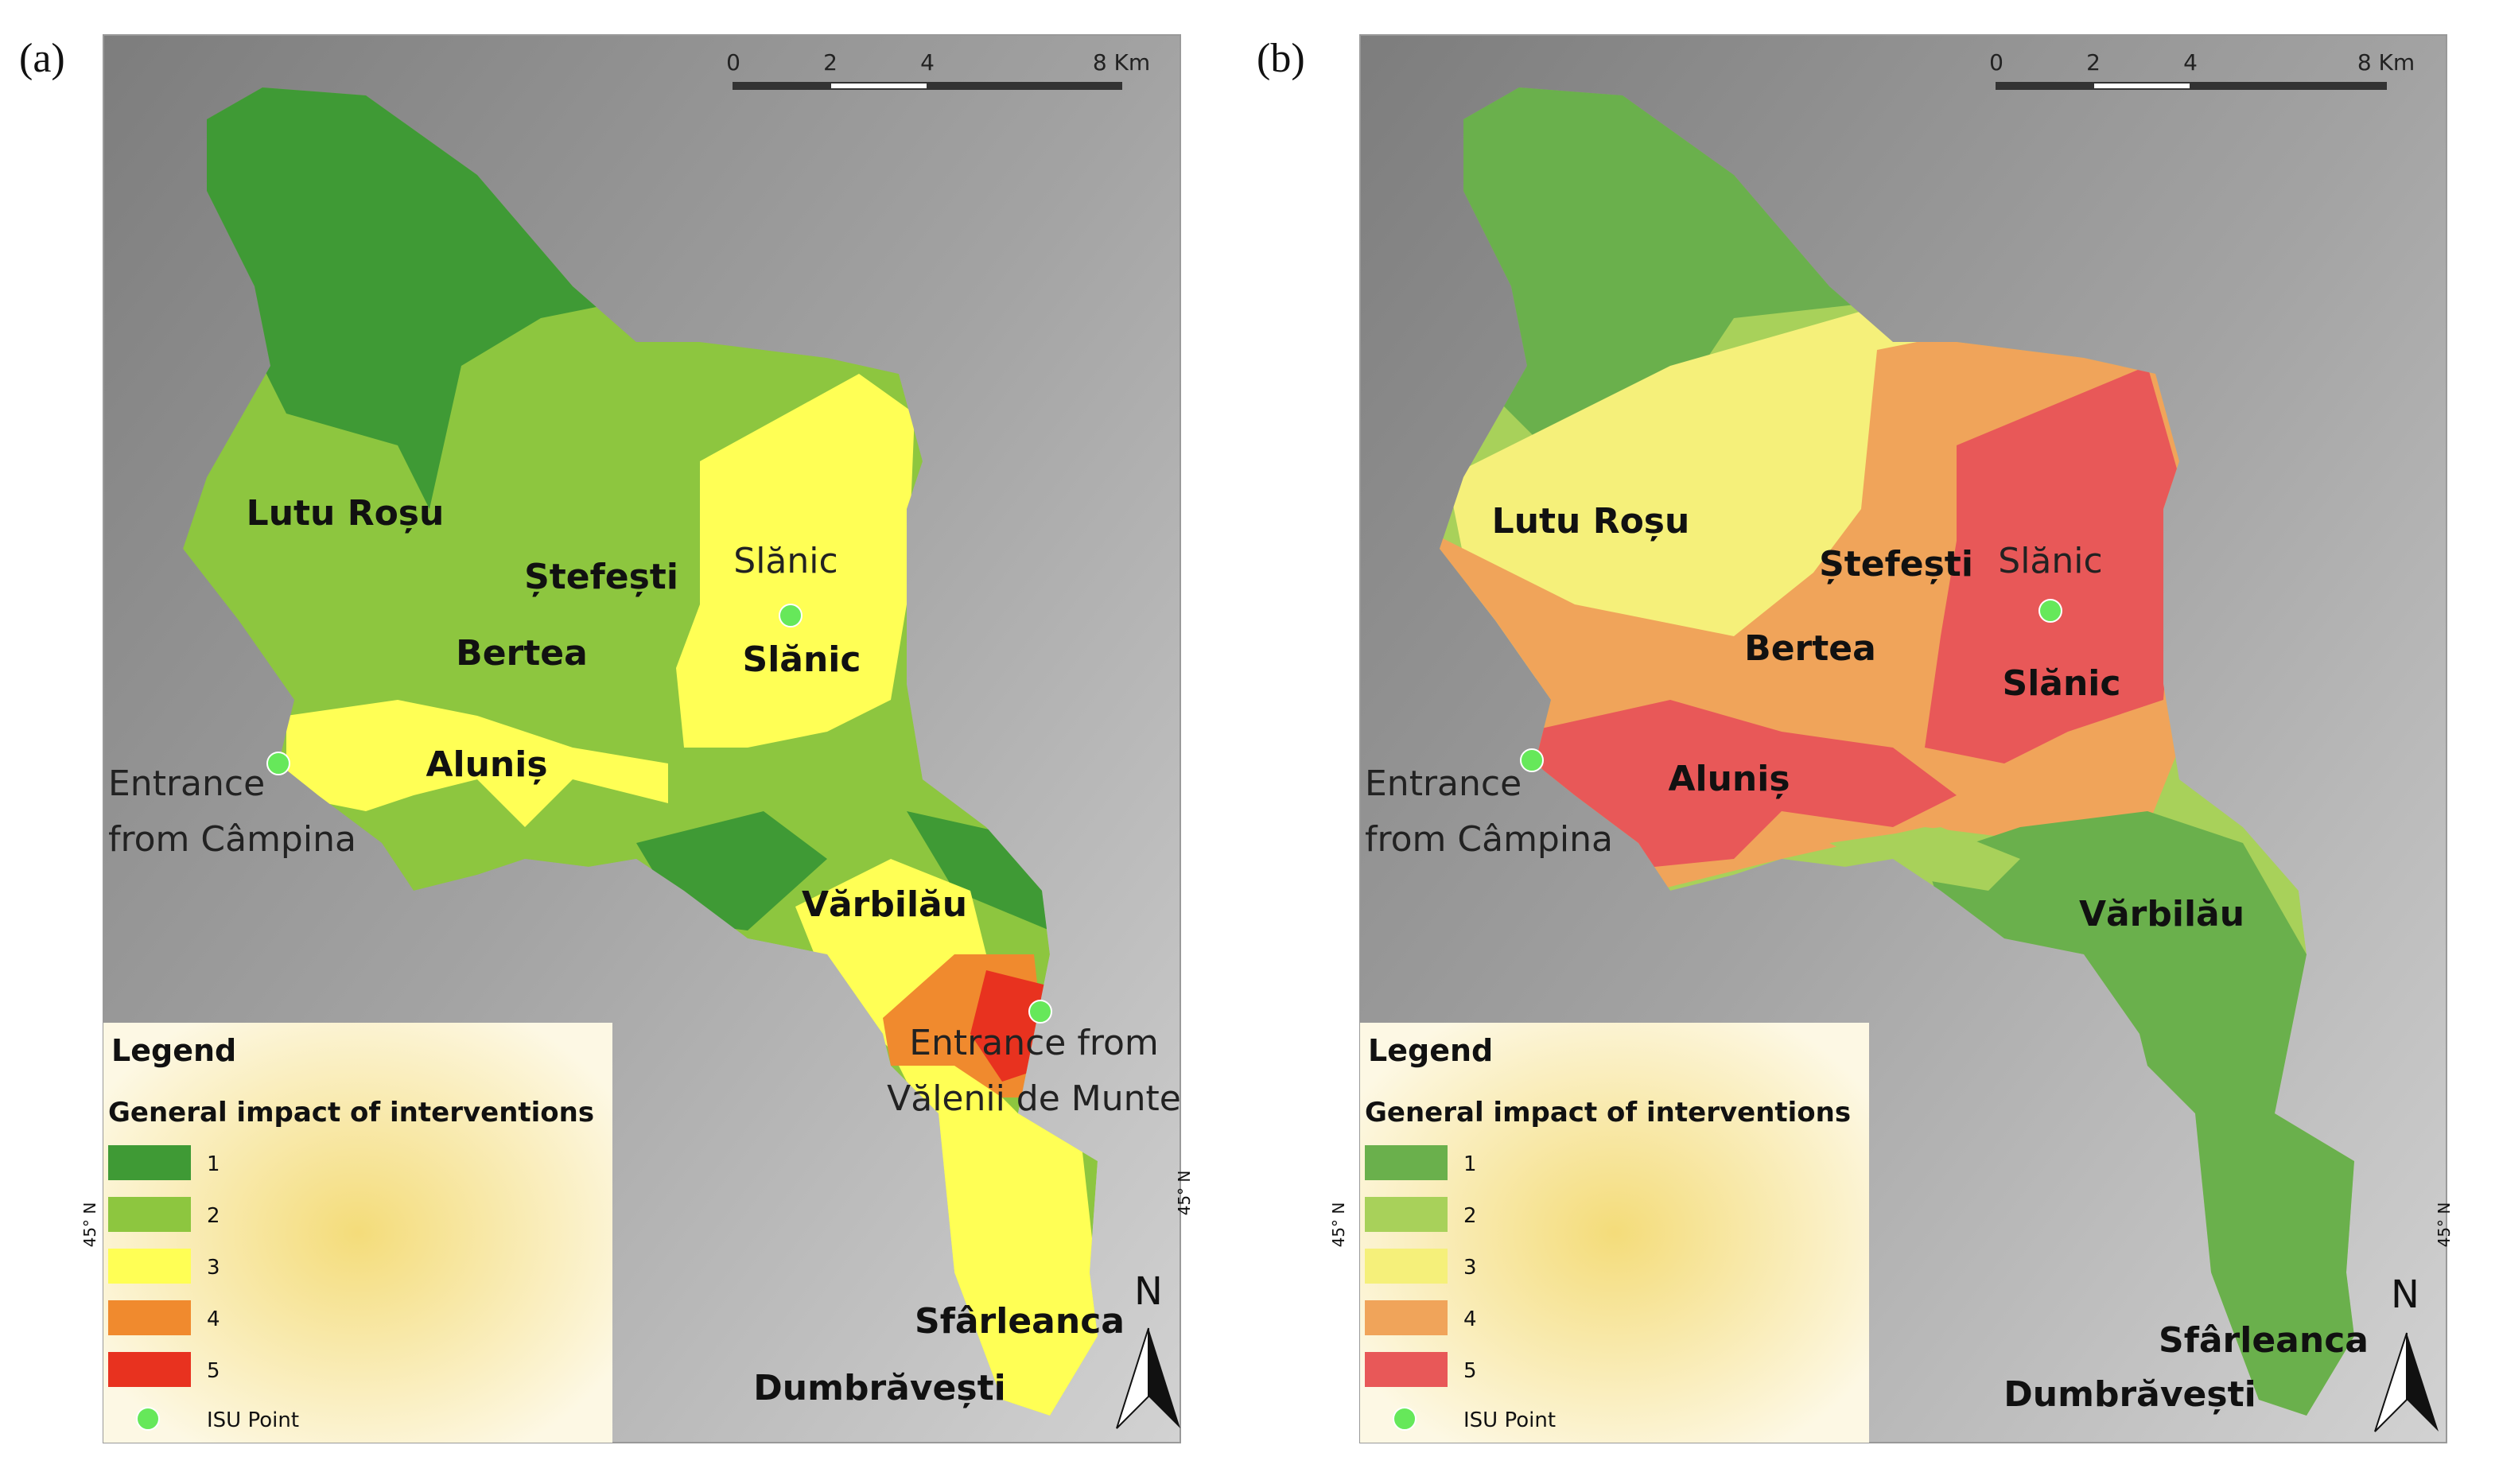 This screenshot has height=1484, width=2499. Describe the element at coordinates (1034, 1043) in the screenshot. I see `place-label: Entrance from` at that location.